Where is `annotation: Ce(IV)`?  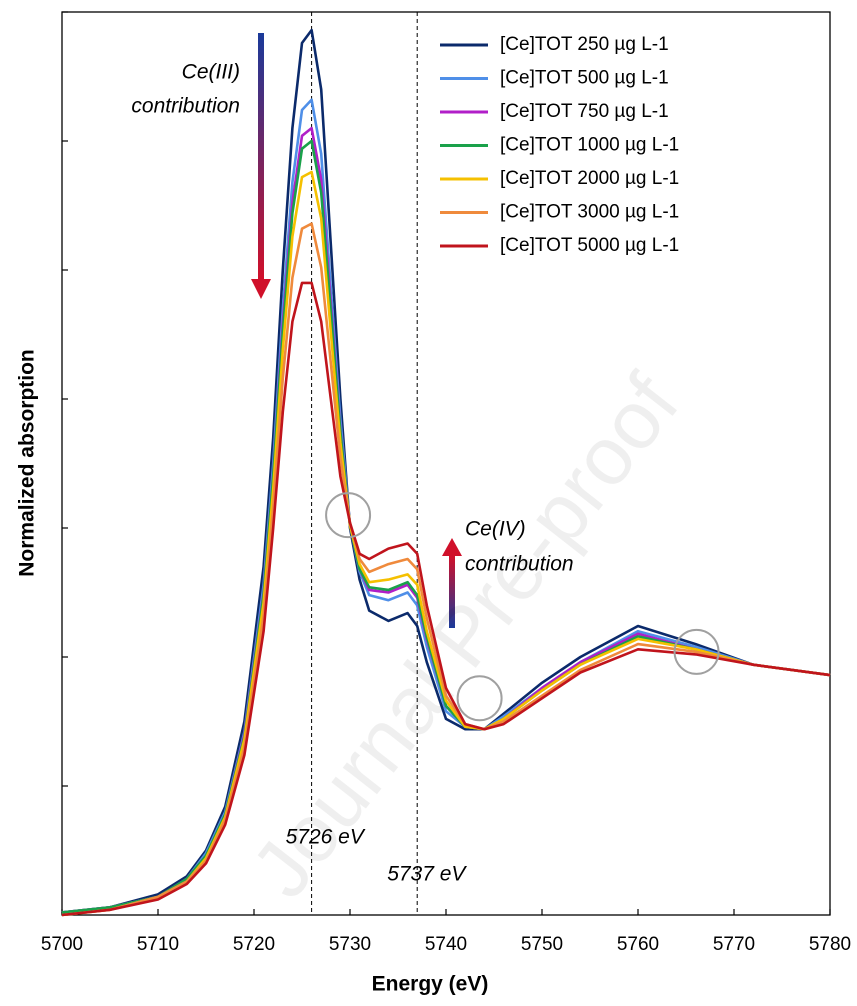
annotation: Ce(IV) is located at coordinates (495, 529).